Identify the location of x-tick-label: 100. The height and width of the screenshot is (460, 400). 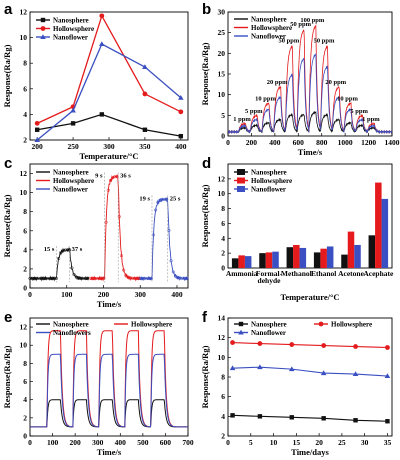
(53, 442).